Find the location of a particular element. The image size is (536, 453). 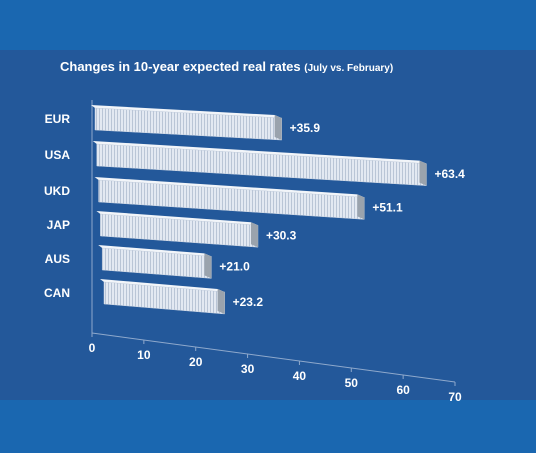

value-label: +51.1 is located at coordinates (387, 208).